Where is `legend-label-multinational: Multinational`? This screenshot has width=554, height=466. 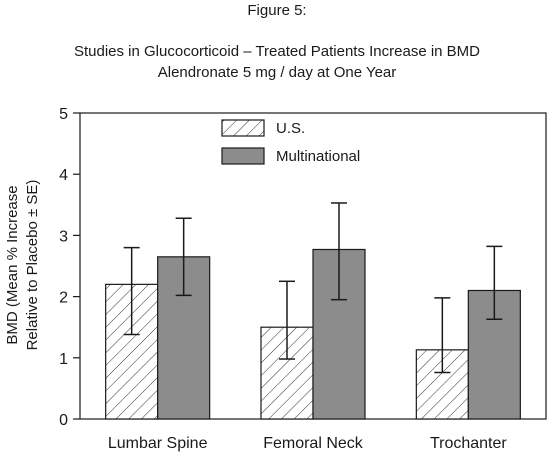
legend-label-multinational: Multinational is located at coordinates (318, 156).